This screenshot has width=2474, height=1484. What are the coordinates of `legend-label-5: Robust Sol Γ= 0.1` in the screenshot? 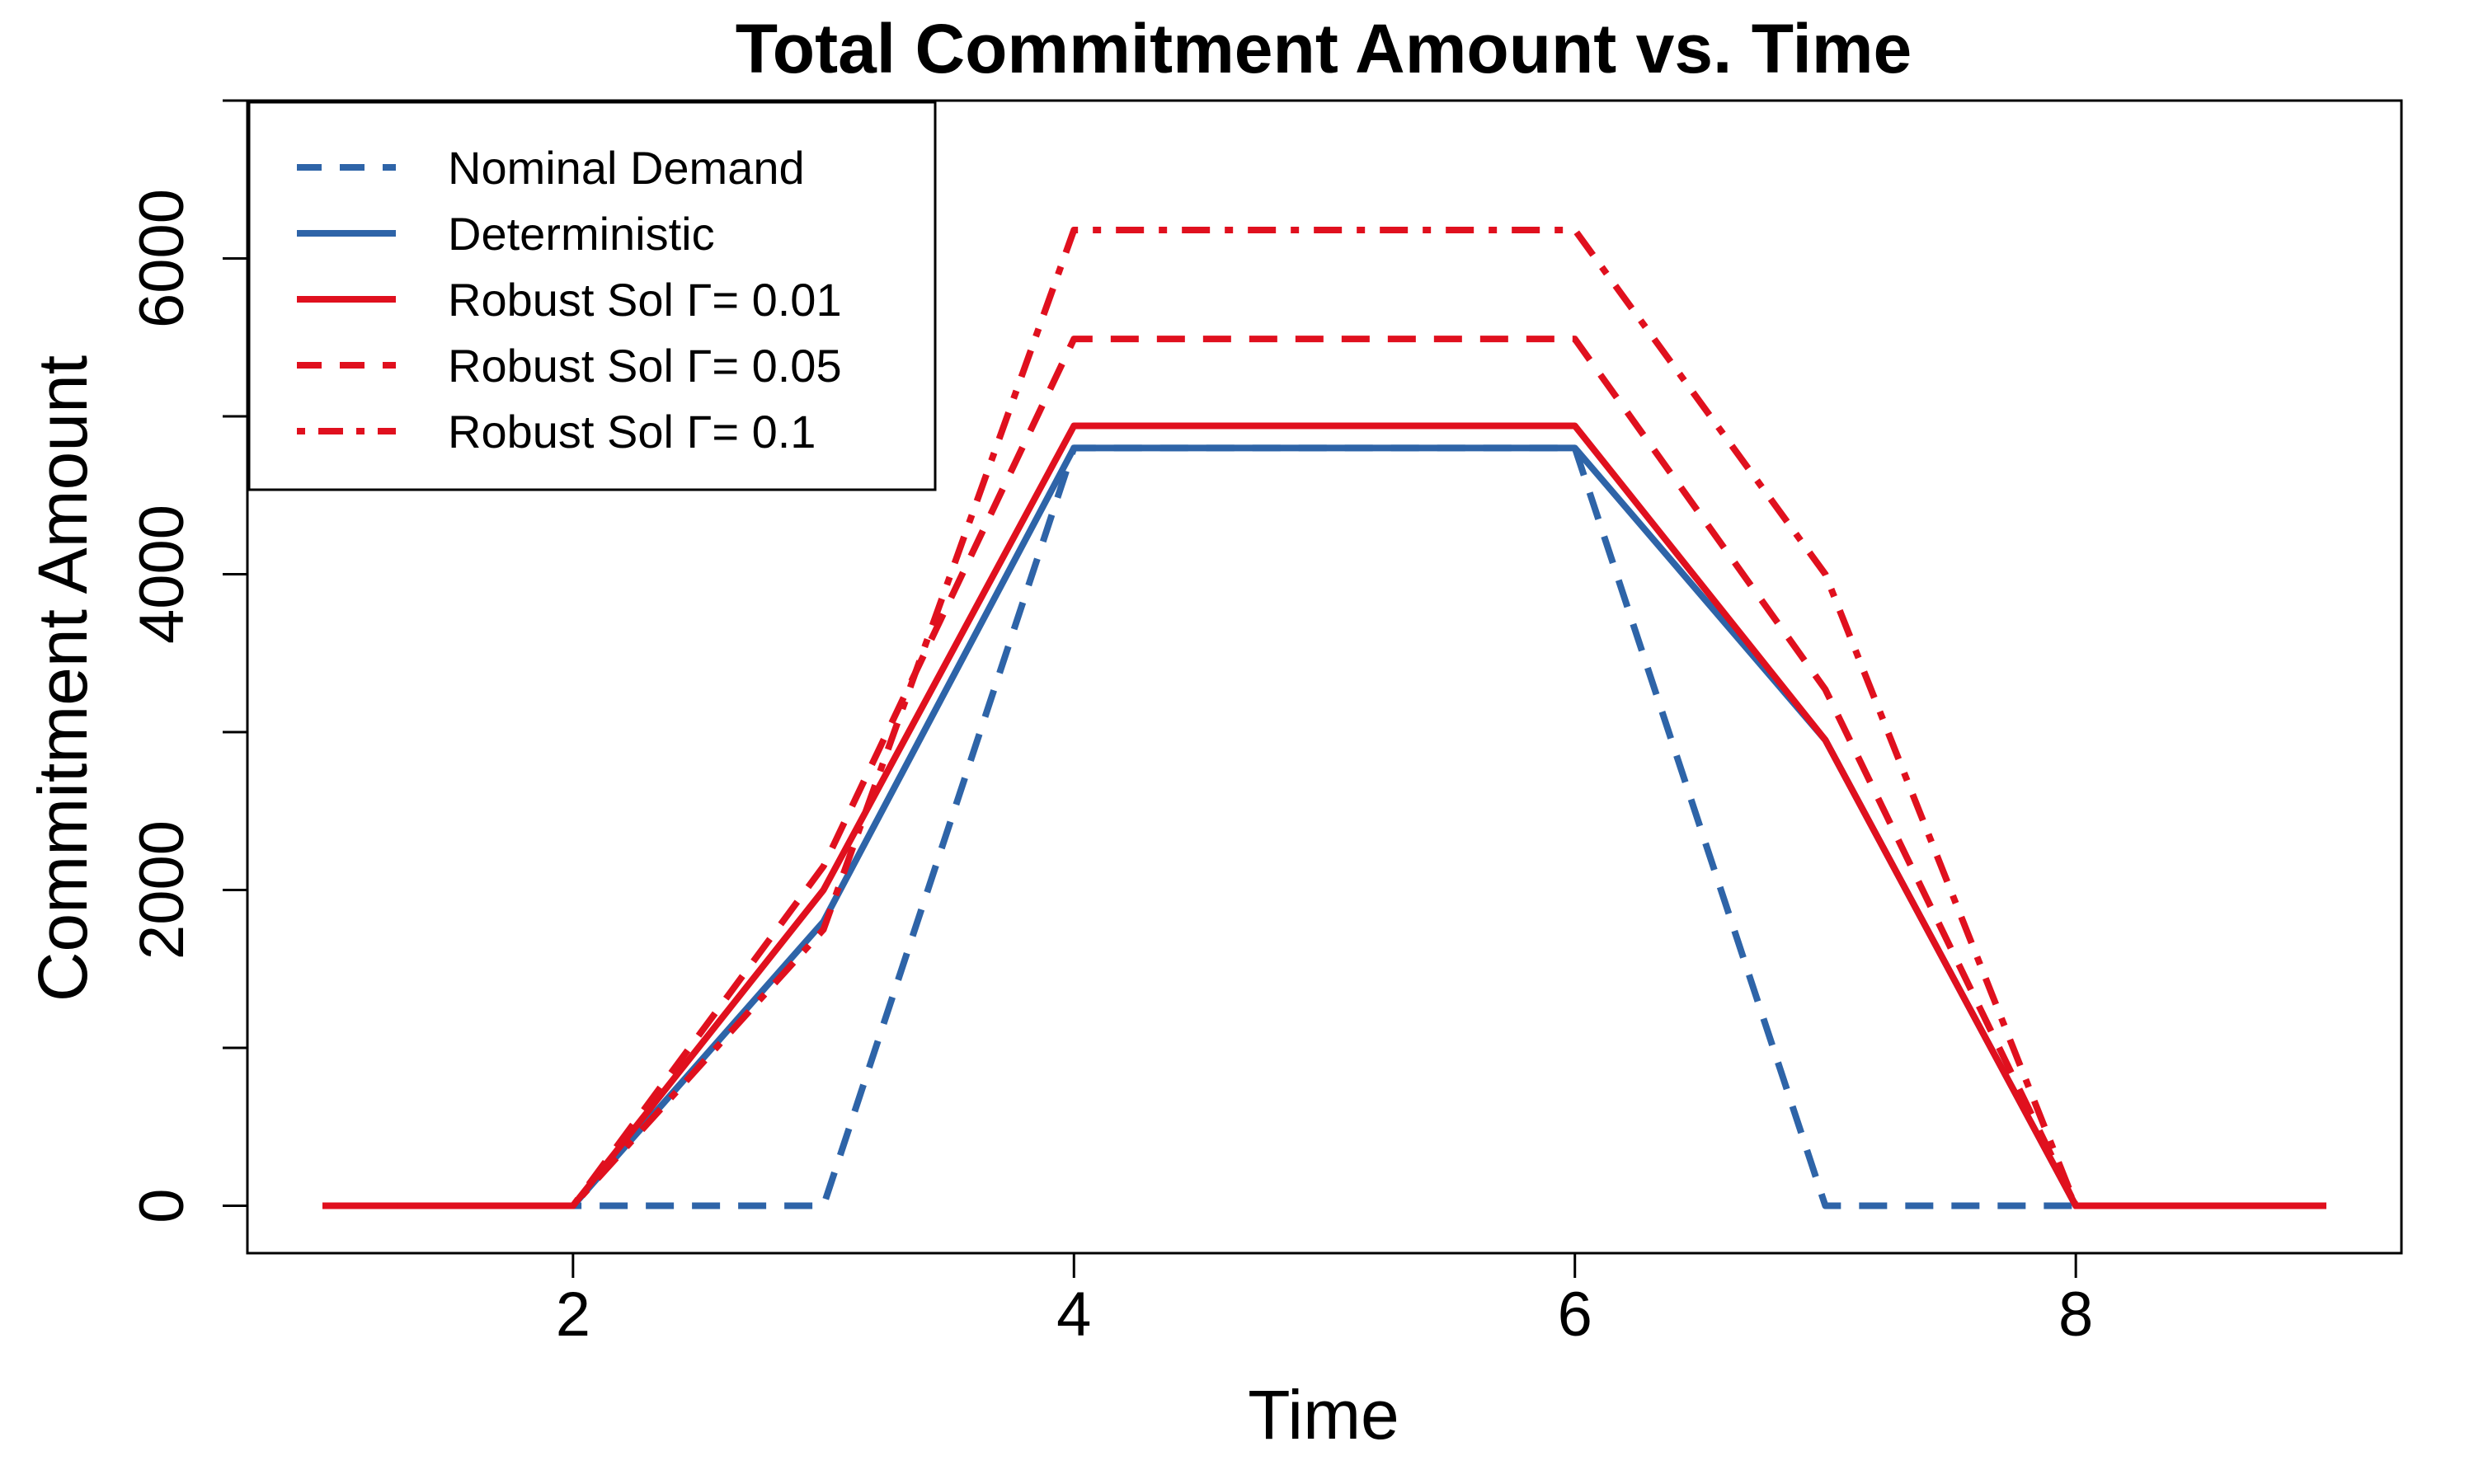 It's located at (632, 432).